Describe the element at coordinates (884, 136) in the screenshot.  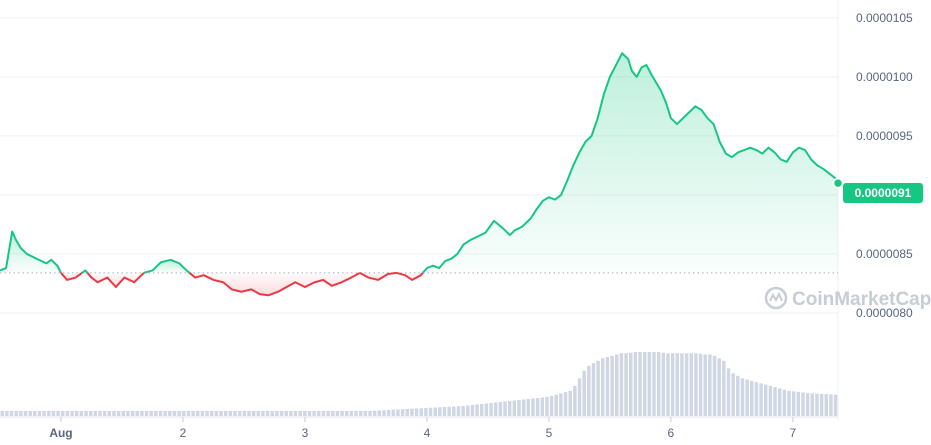
I see `y-tick-label: 0.0000095` at that location.